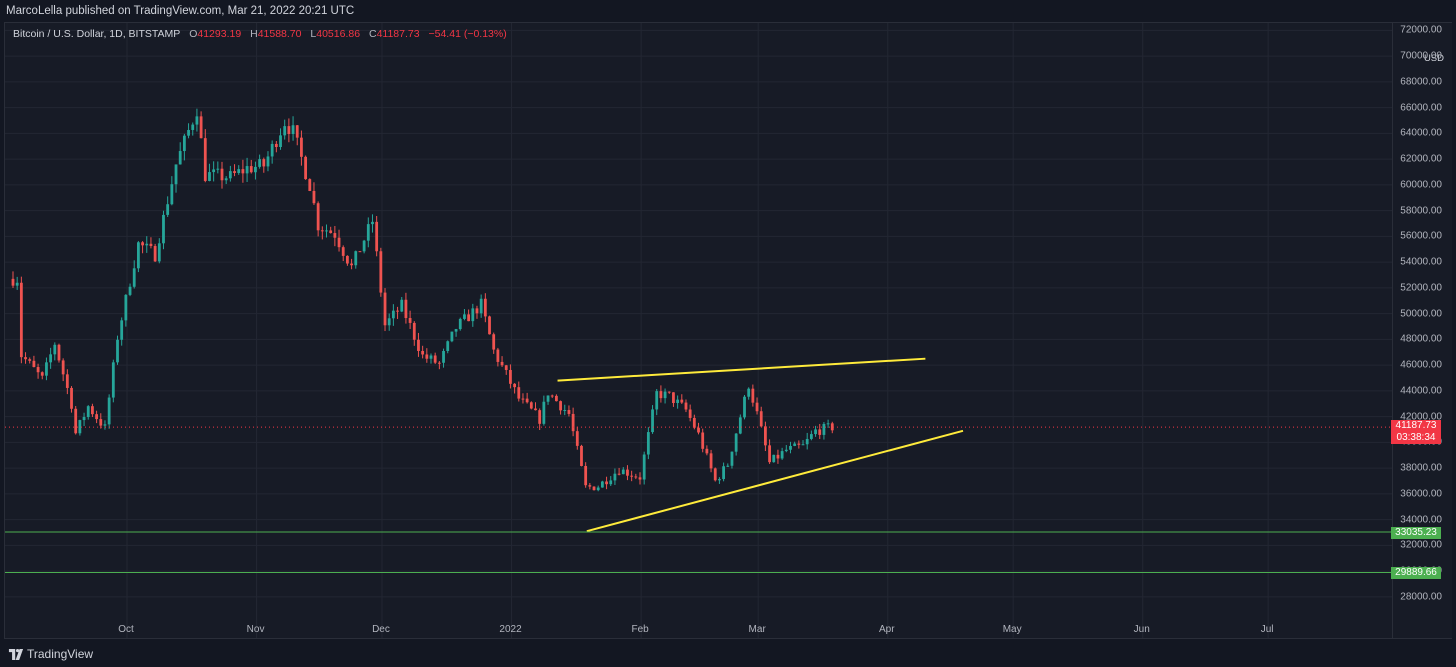 The width and height of the screenshot is (1456, 667). I want to click on time-tick-label: Jul, so click(1267, 629).